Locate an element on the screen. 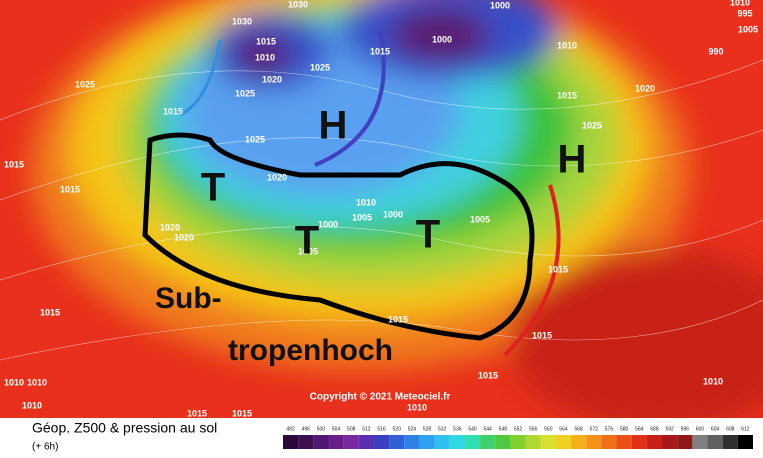 The image size is (763, 458). scale-label: 548 is located at coordinates (503, 429).